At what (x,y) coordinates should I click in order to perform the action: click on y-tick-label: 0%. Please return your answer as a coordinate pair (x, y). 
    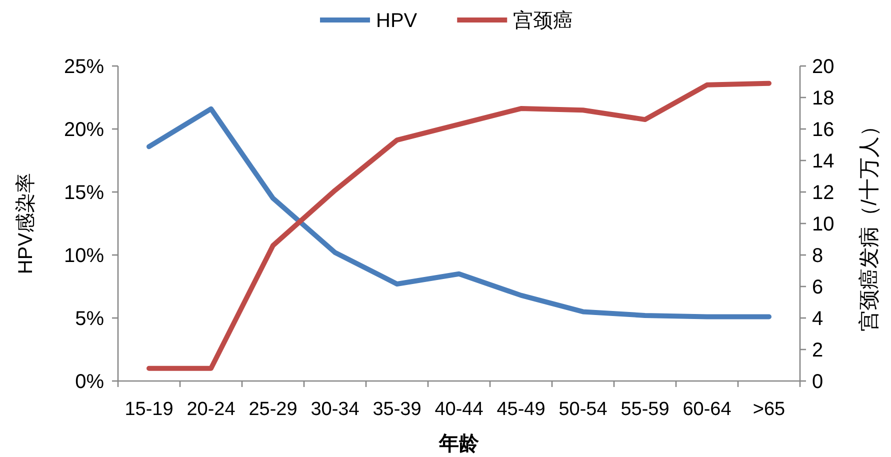
    Looking at the image, I should click on (89, 382).